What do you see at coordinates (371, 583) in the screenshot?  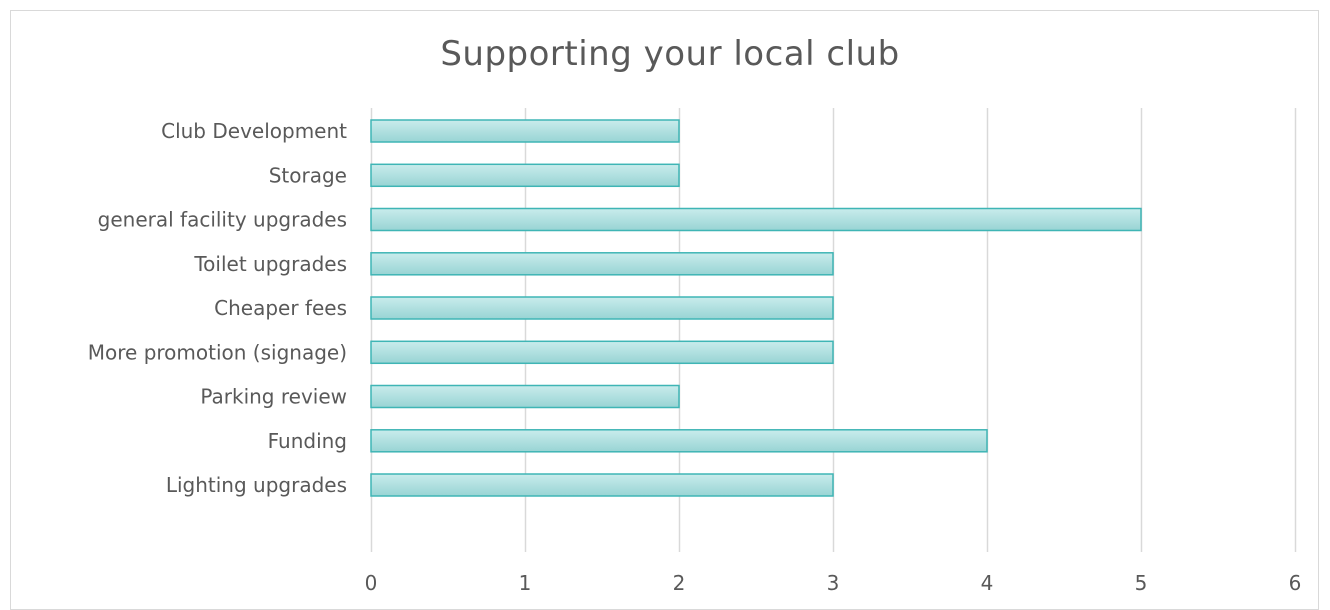 I see `x-tick-label: 0` at bounding box center [371, 583].